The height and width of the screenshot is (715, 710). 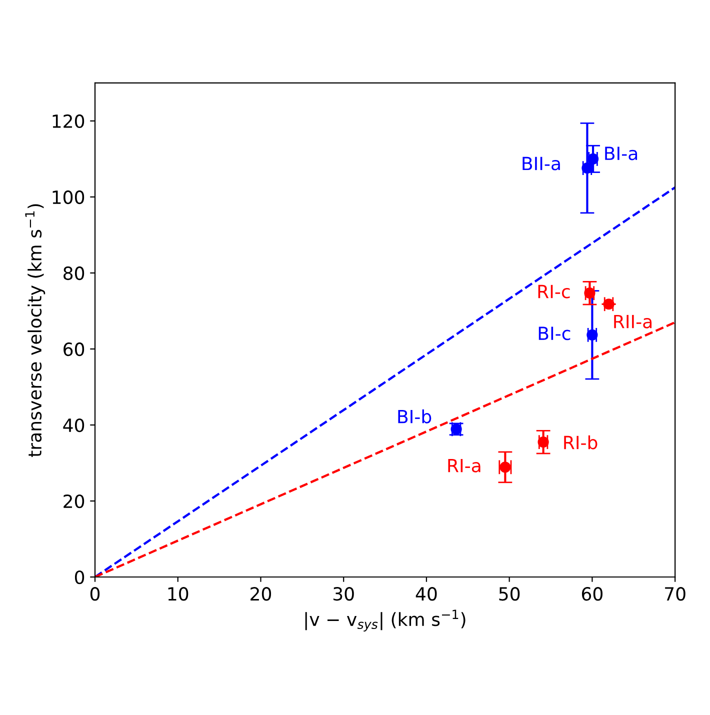 What do you see at coordinates (633, 321) in the screenshot?
I see `annotation: RII-a` at bounding box center [633, 321].